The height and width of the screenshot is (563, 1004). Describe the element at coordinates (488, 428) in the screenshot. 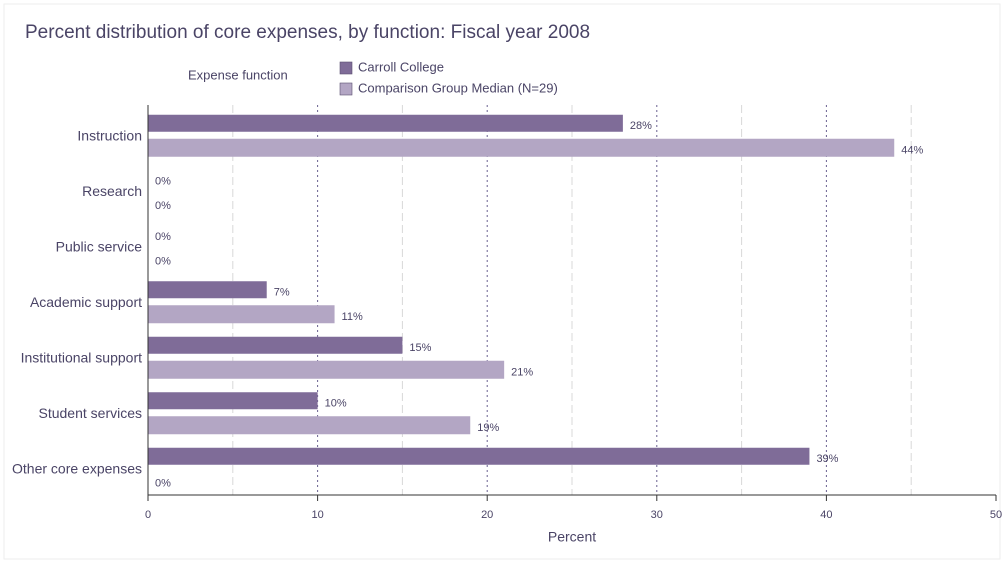

I see `value-label: 19%` at that location.